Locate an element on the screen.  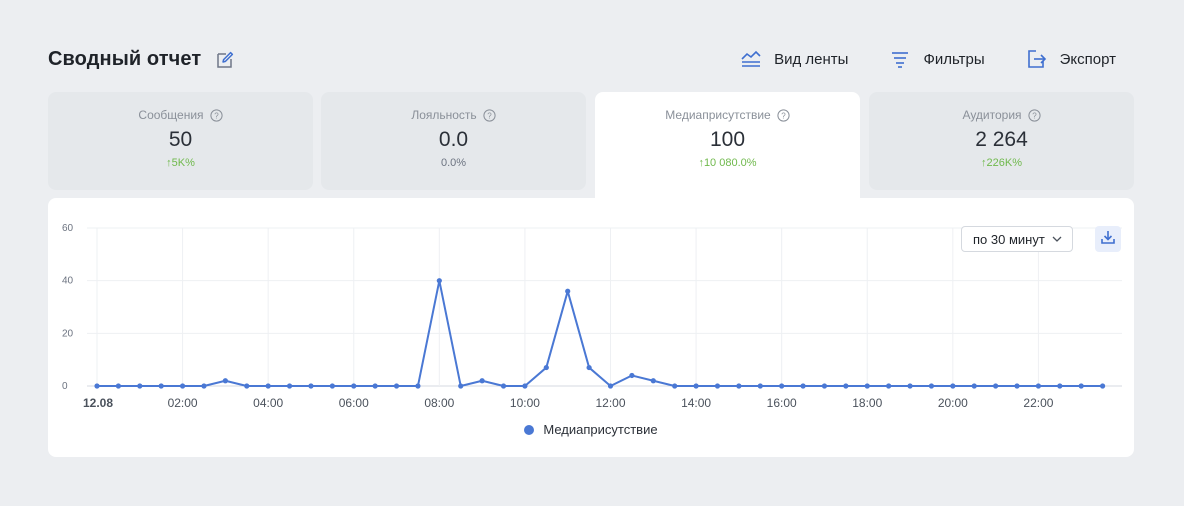
legend-label: Медиаприсутствие is located at coordinates (600, 429).